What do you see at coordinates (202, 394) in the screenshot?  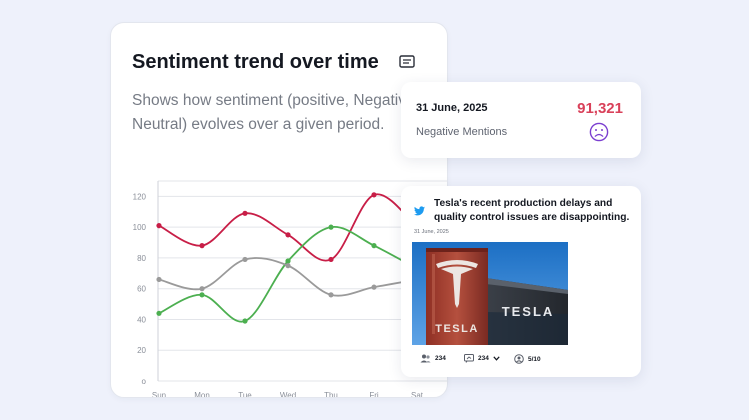 I see `x-tick-label: Mon` at bounding box center [202, 394].